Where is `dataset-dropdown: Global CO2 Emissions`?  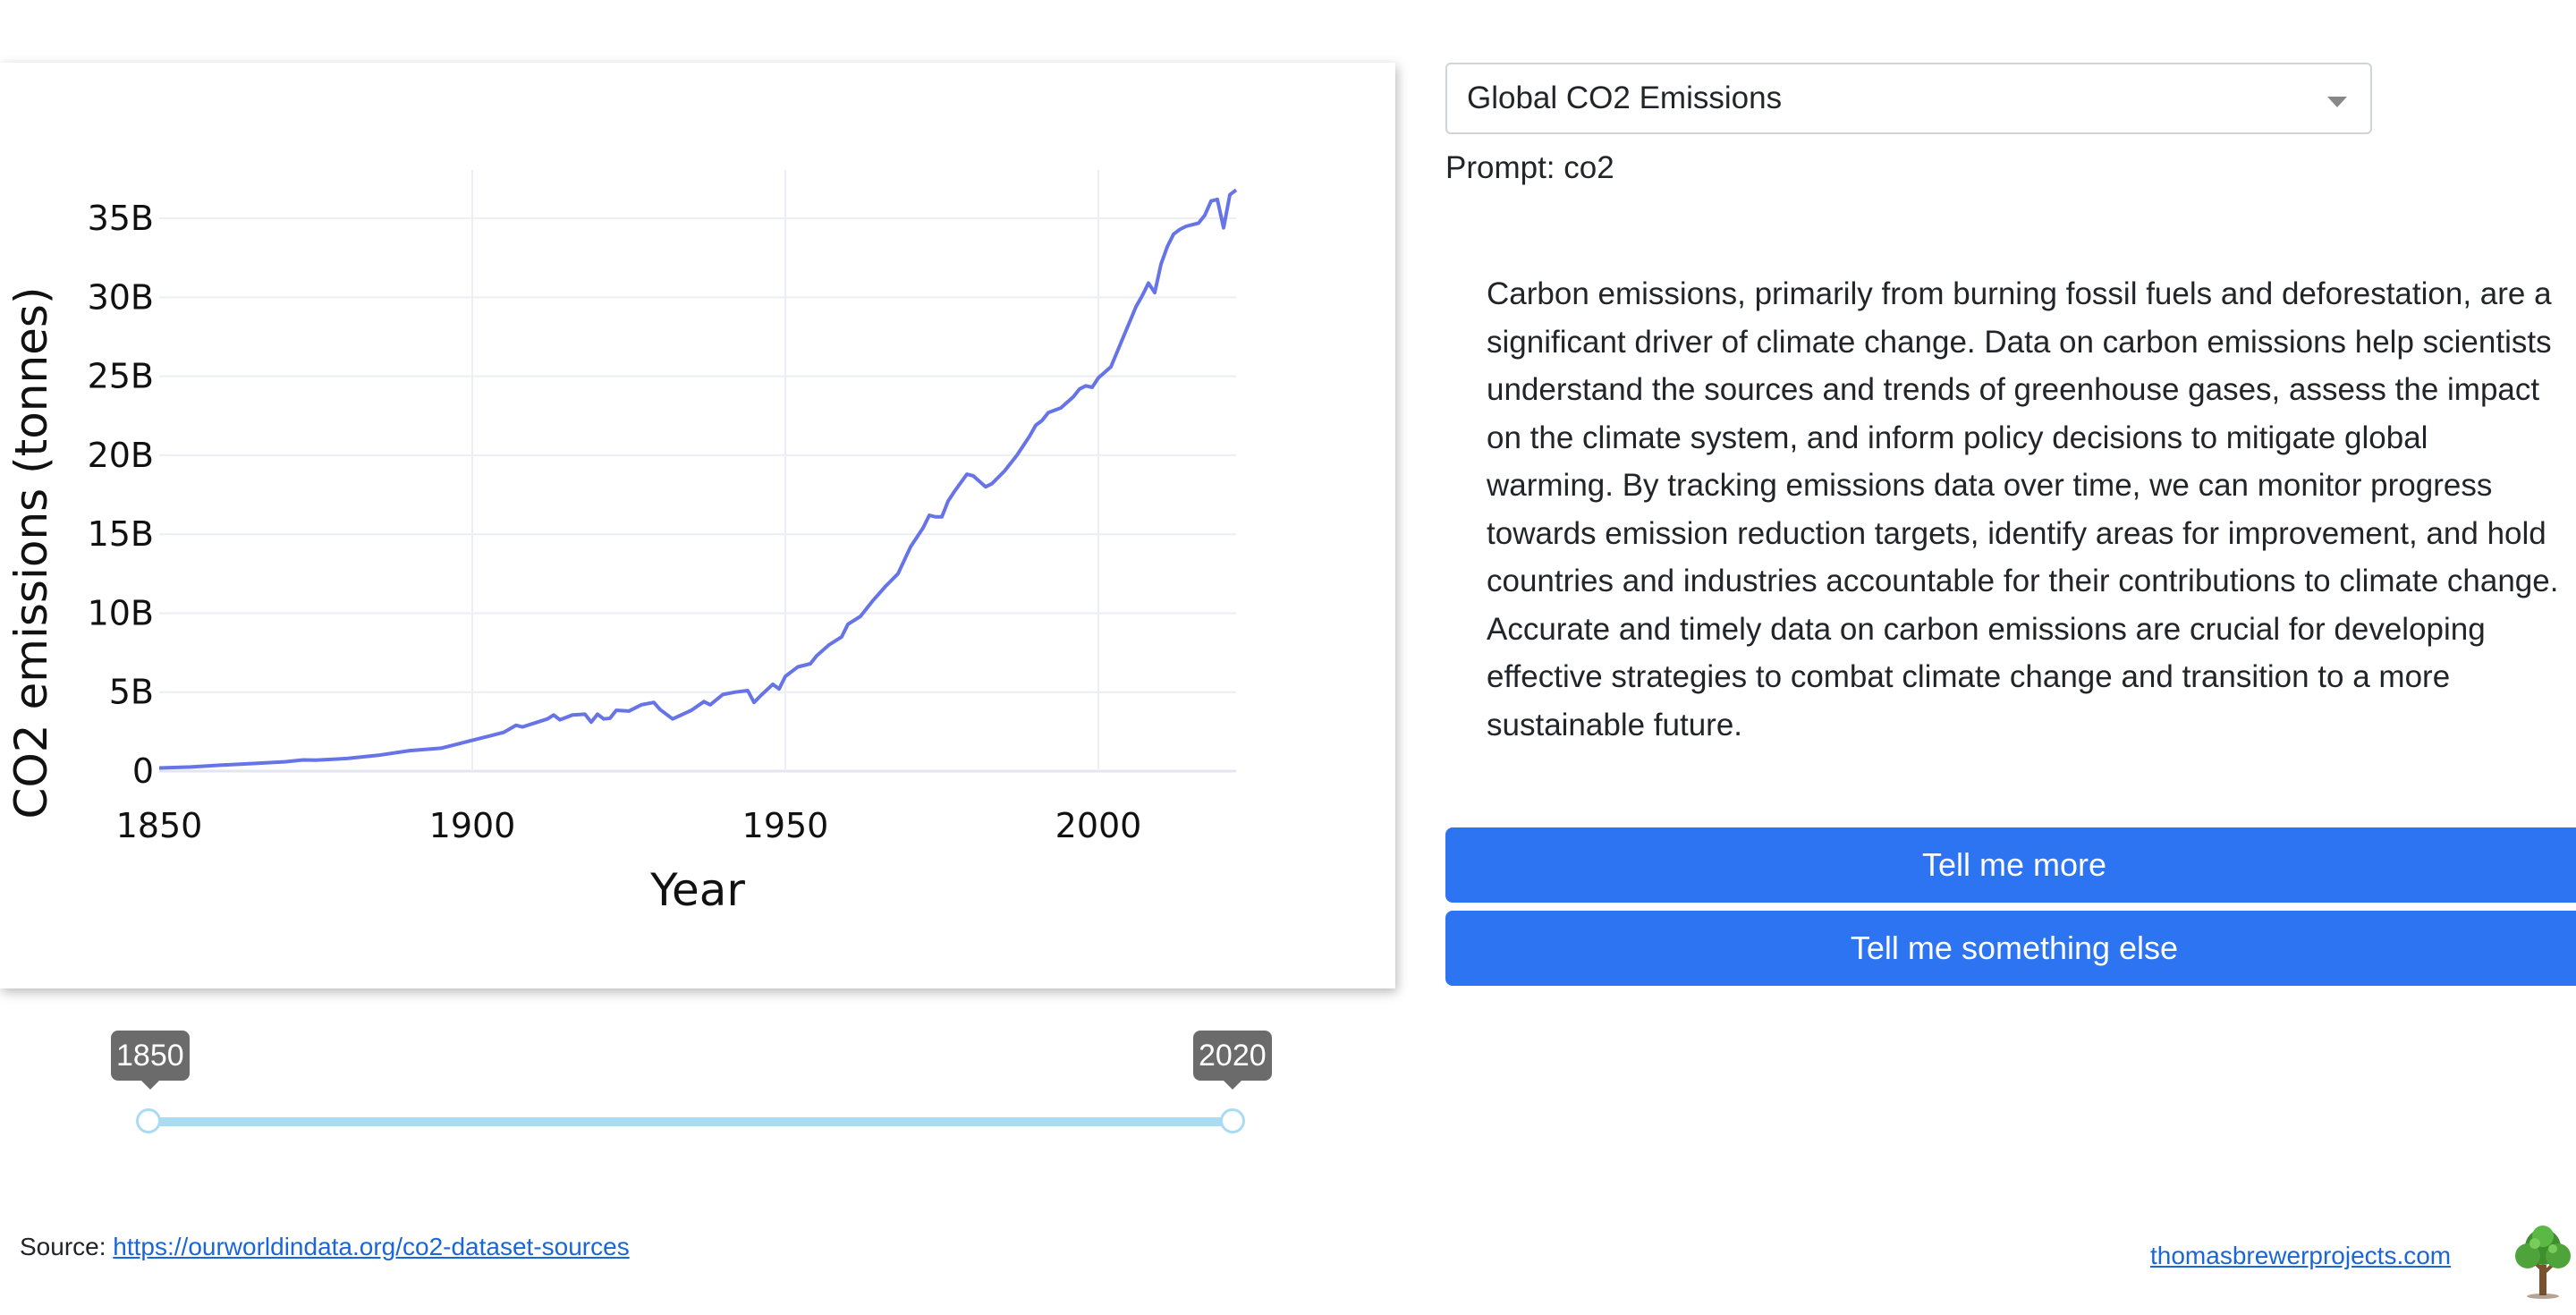 dataset-dropdown: Global CO2 Emissions is located at coordinates (1908, 98).